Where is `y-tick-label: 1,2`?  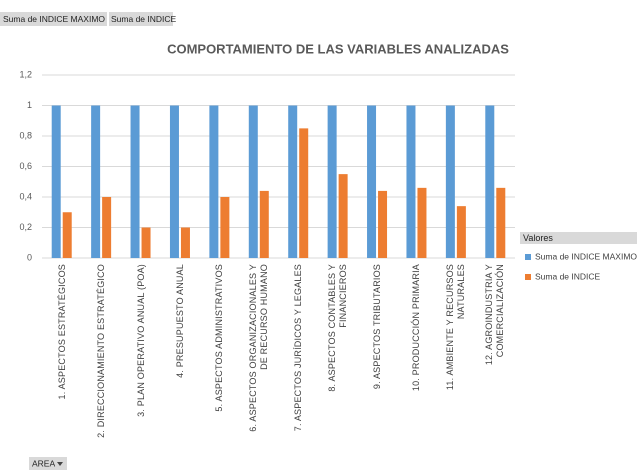
y-tick-label: 1,2 is located at coordinates (25, 74).